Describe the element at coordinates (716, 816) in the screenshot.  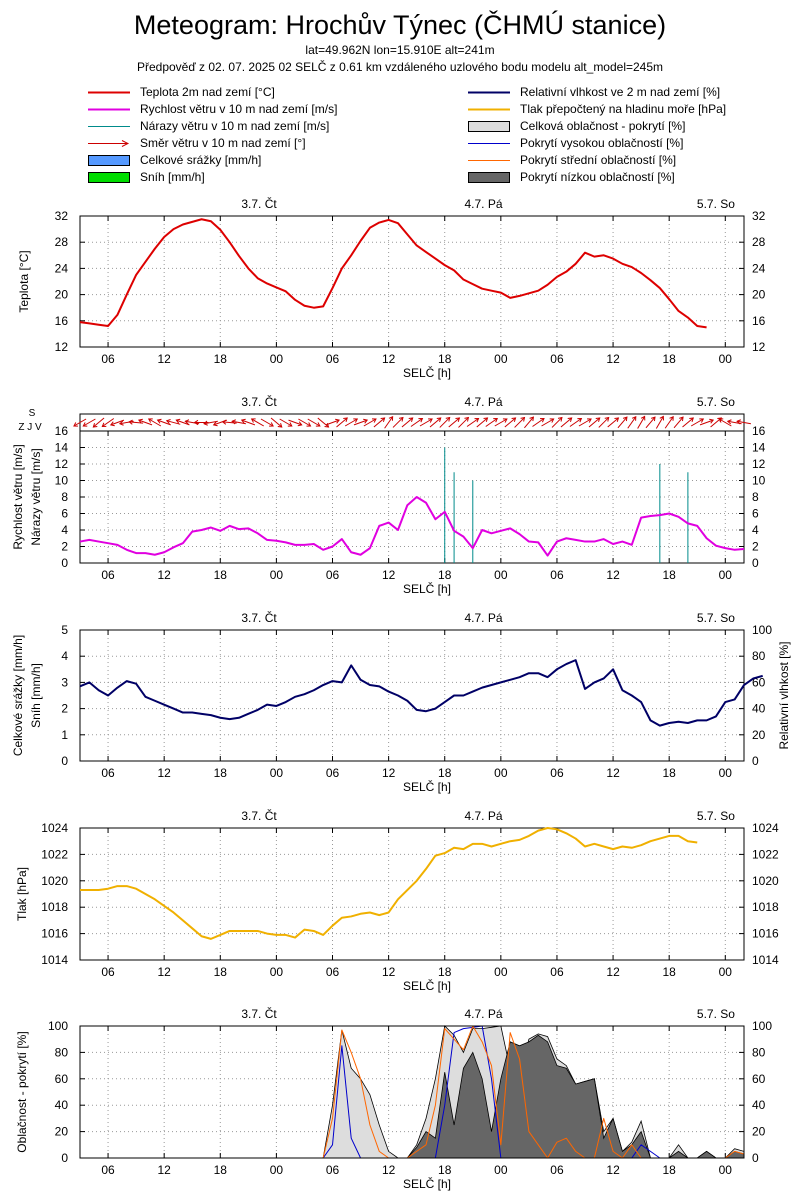
I see `day-label: 5.7. So` at that location.